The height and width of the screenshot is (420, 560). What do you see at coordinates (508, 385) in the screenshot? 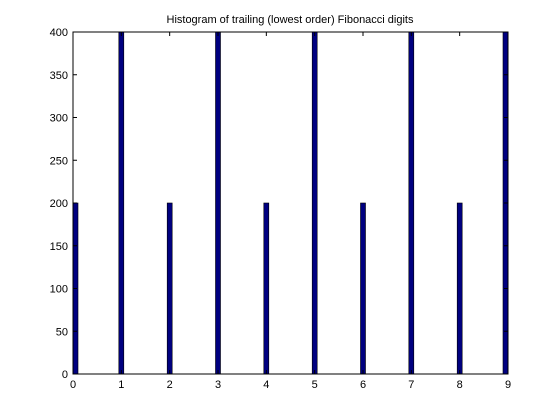
I see `x-tick-label: 9` at bounding box center [508, 385].